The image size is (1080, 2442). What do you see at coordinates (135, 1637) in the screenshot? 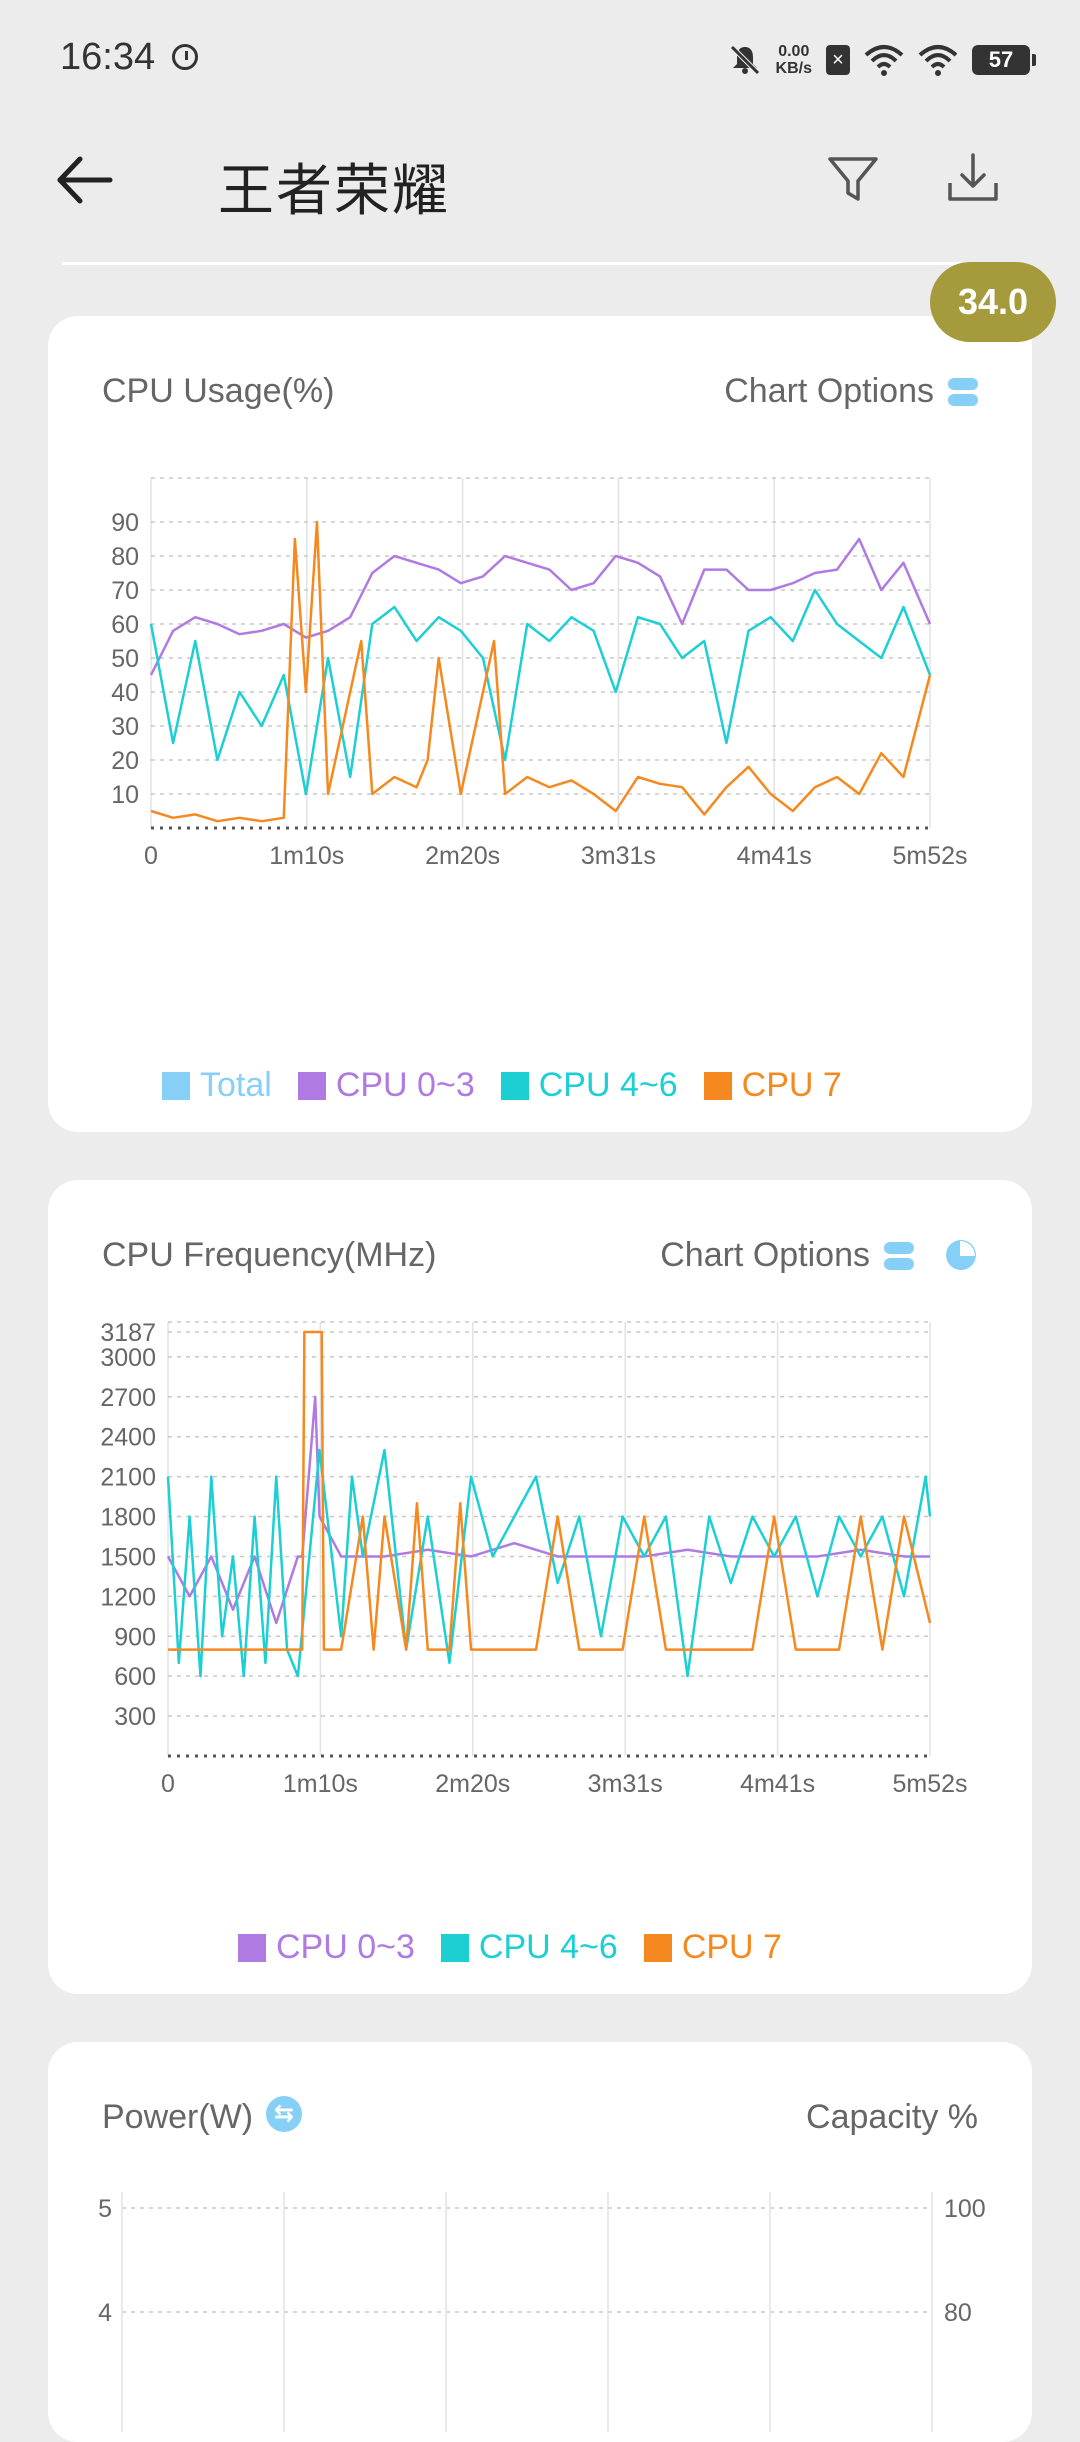
I see `y-tick-label: 900` at bounding box center [135, 1637].